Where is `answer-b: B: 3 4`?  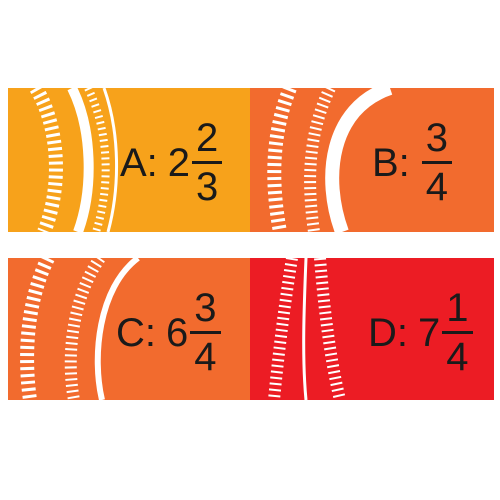
answer-b: B: 3 4 is located at coordinates (412, 162).